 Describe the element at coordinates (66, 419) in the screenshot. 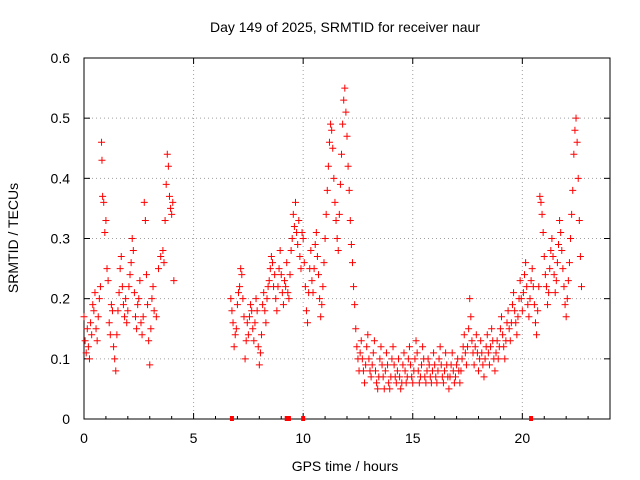

I see `y-tick-label: 0` at that location.